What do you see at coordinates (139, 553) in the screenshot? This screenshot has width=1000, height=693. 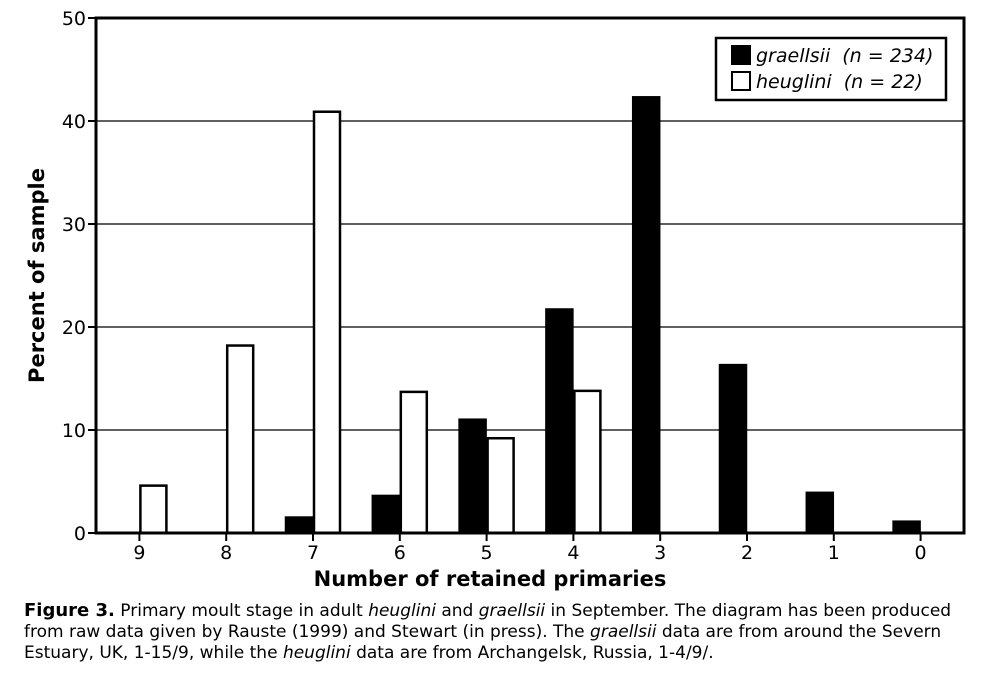 I see `x-tick-label: 9` at bounding box center [139, 553].